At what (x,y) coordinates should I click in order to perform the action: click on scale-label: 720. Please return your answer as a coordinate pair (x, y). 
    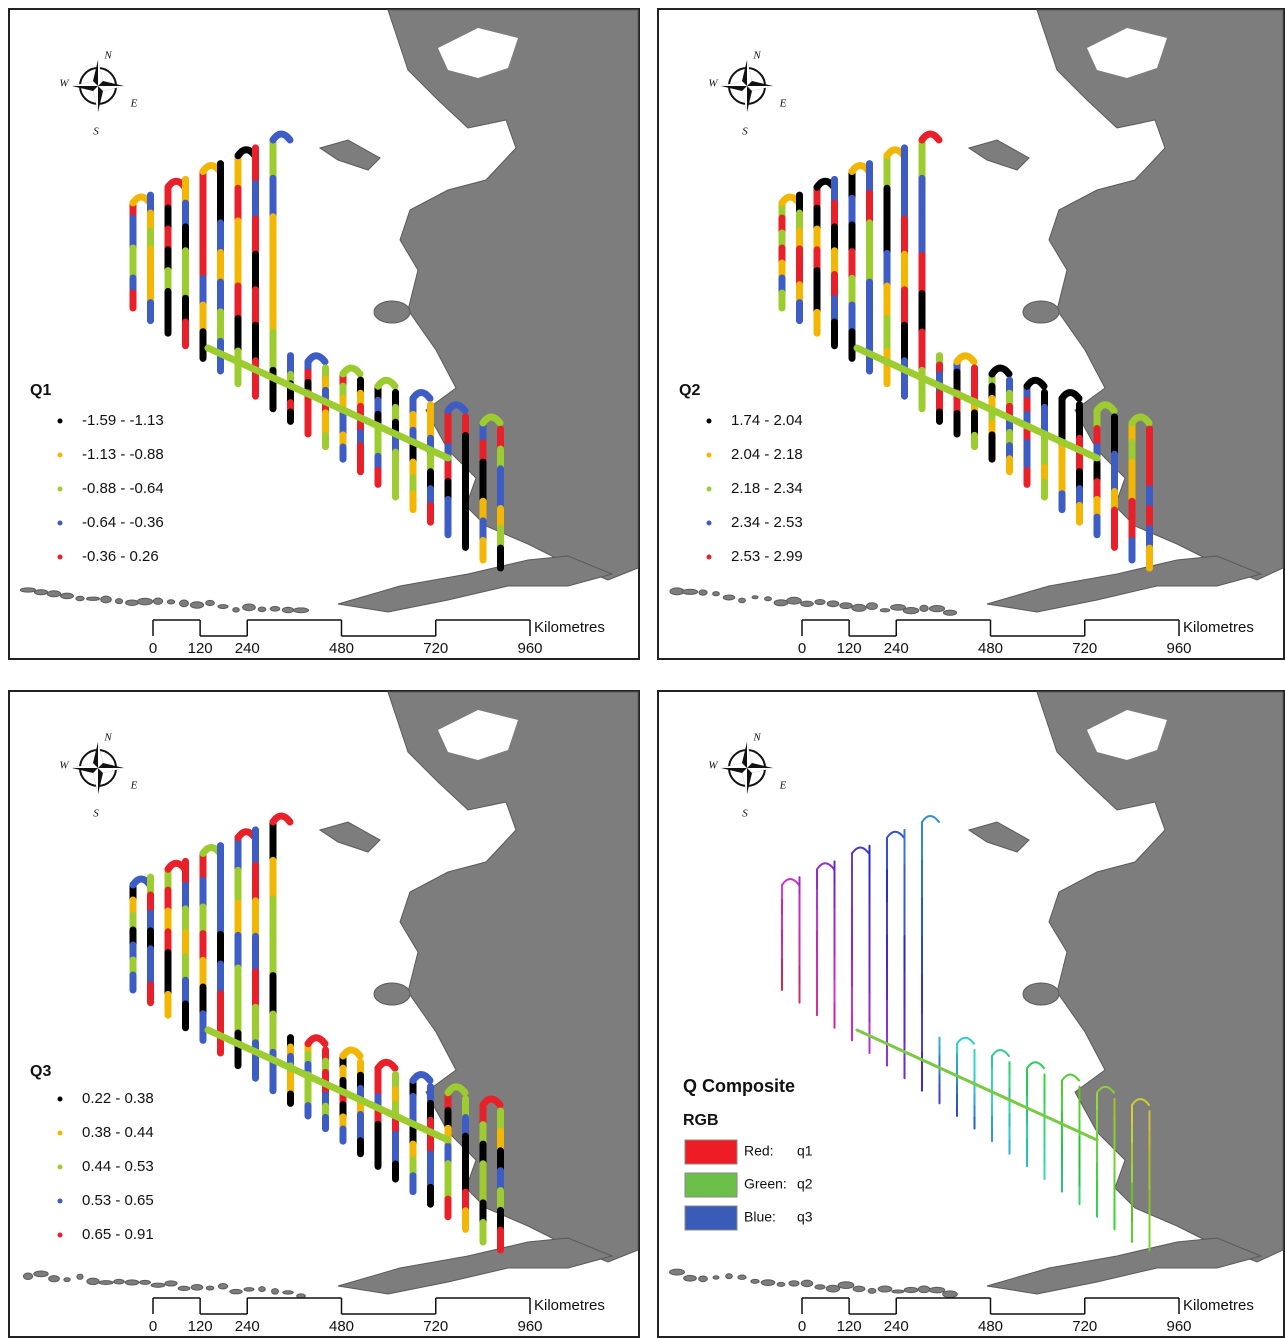
    Looking at the image, I should click on (435, 1326).